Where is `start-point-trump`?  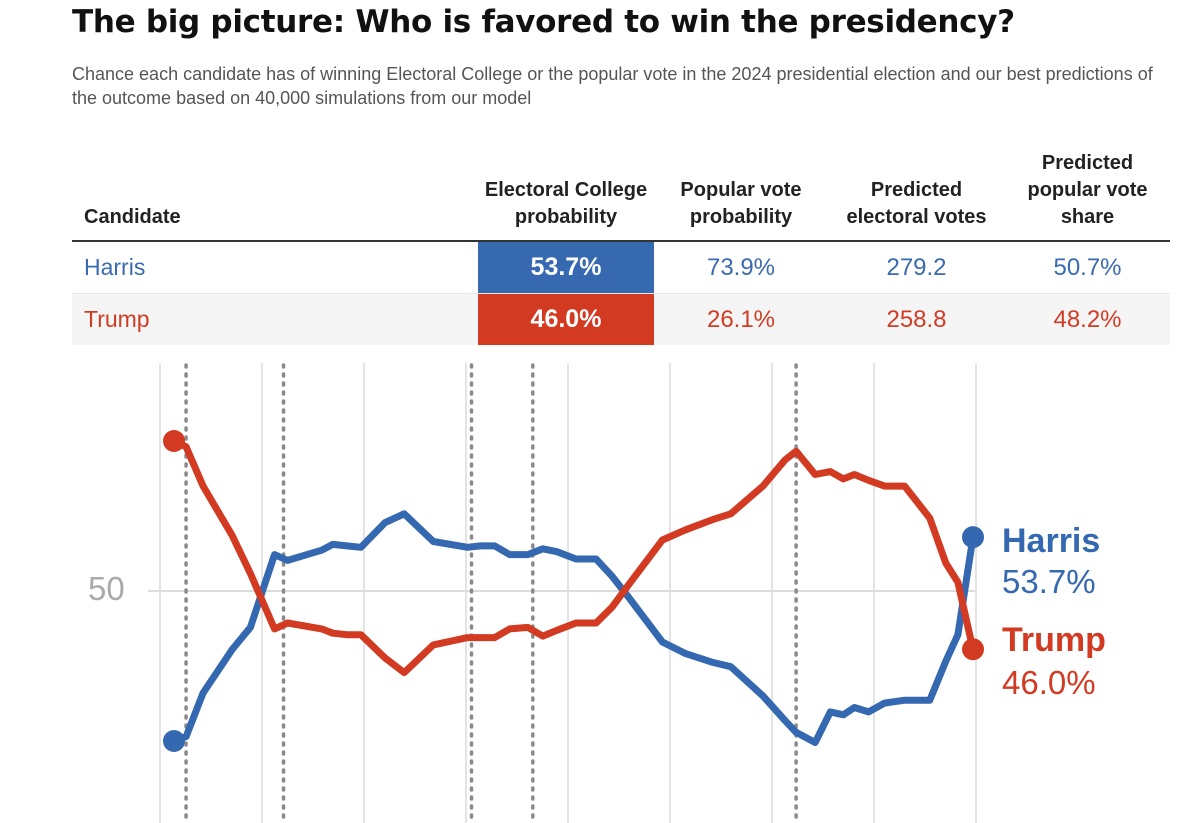
start-point-trump is located at coordinates (174, 441).